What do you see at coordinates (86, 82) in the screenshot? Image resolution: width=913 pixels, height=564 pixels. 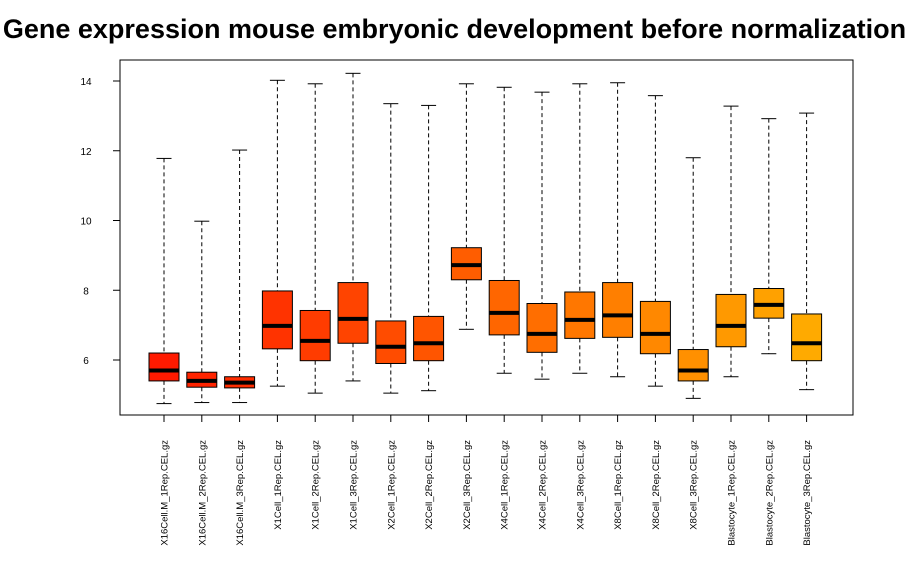 I see `y-tick-label: 14` at bounding box center [86, 82].